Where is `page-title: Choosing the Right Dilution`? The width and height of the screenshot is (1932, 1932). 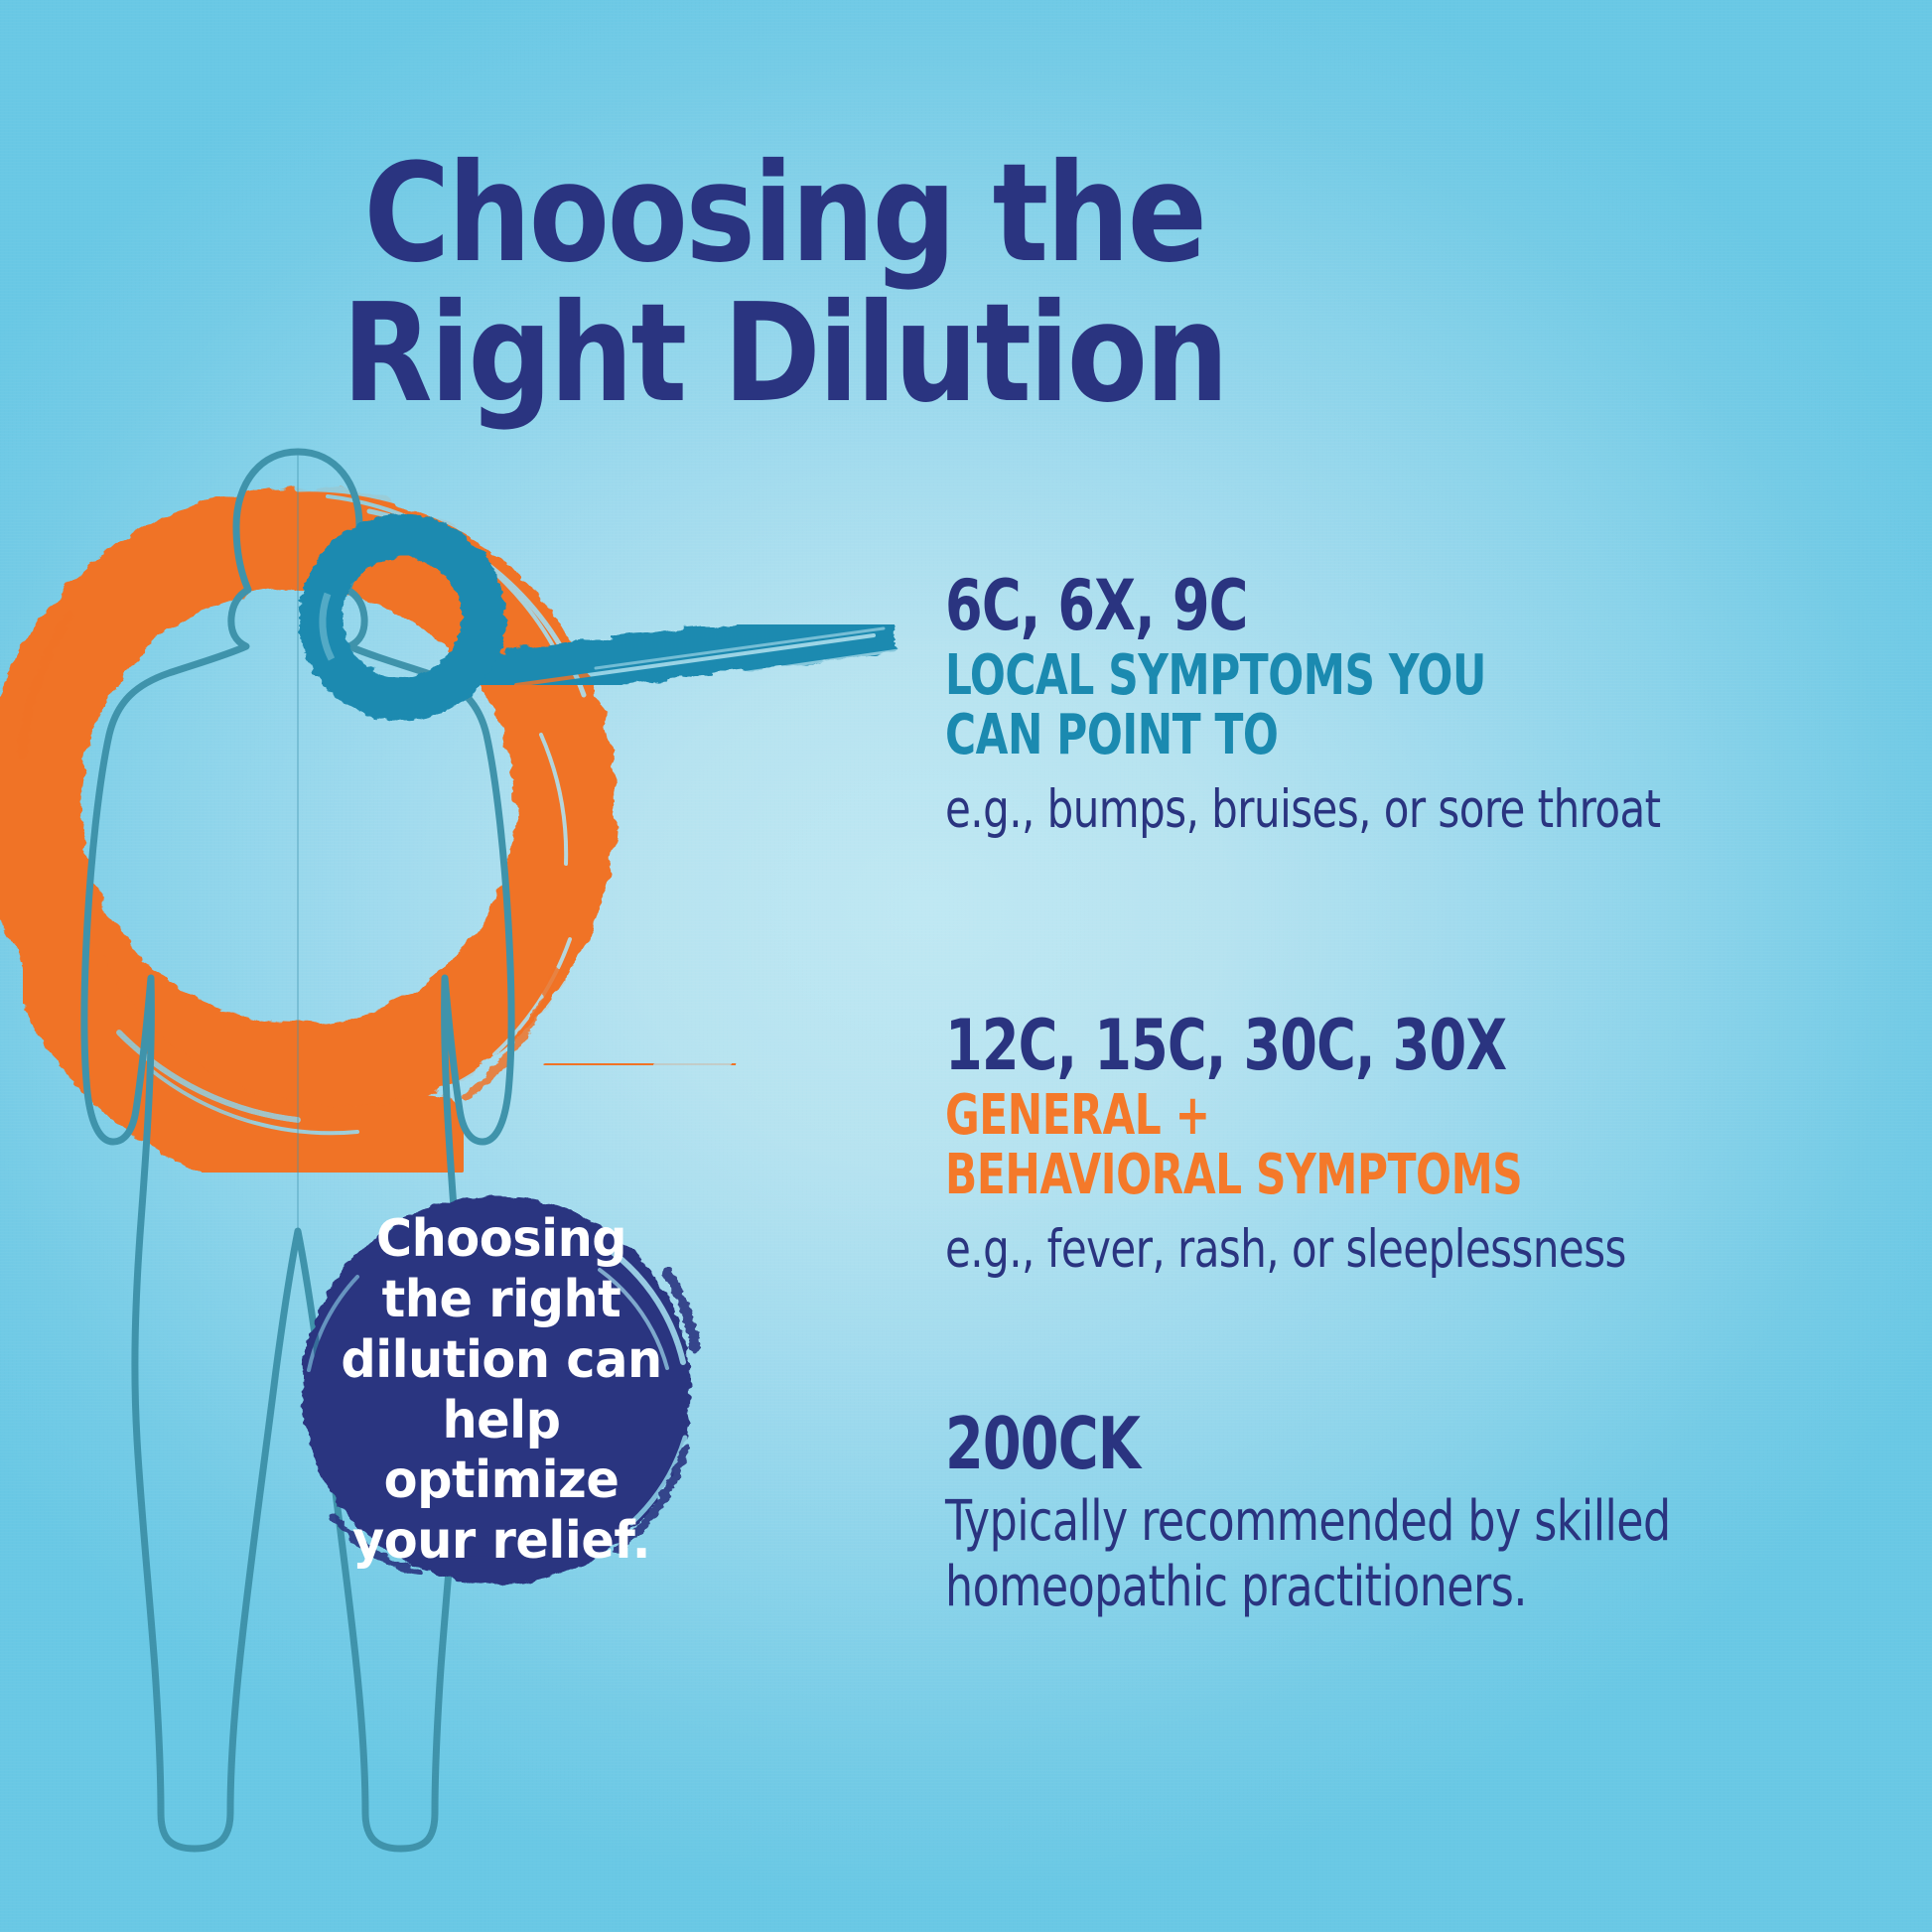 page-title: Choosing the Right Dilution is located at coordinates (785, 284).